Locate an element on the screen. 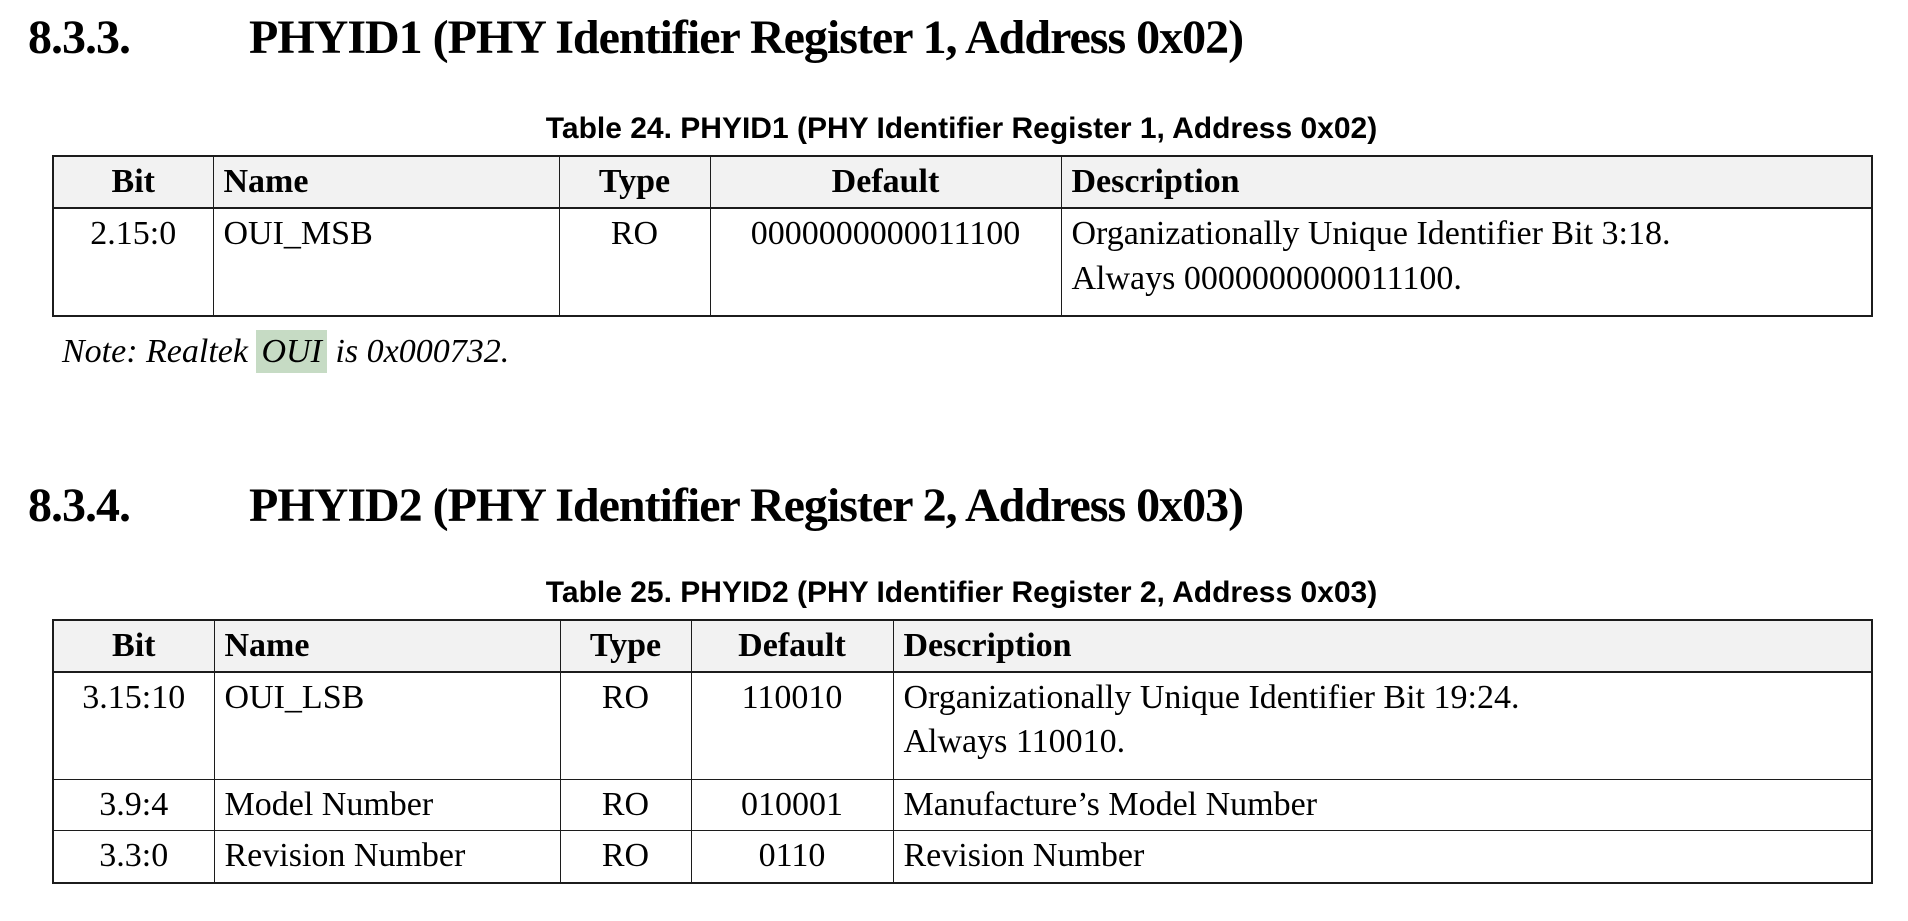 The height and width of the screenshot is (921, 1908). description-line: Revision Number is located at coordinates (1024, 856).